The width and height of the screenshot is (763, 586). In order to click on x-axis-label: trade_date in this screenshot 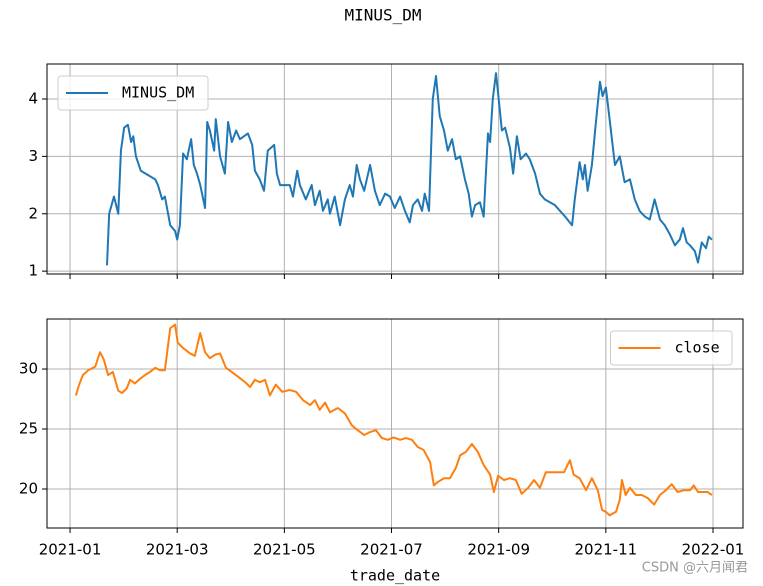, I will do `click(395, 576)`.